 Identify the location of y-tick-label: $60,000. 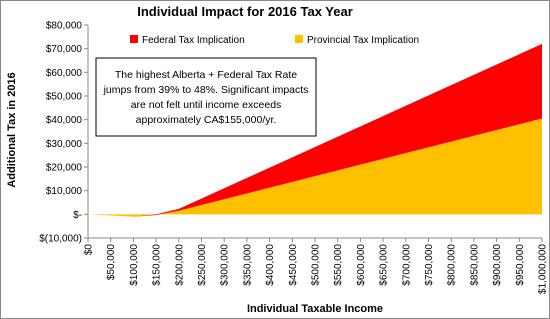
(64, 73).